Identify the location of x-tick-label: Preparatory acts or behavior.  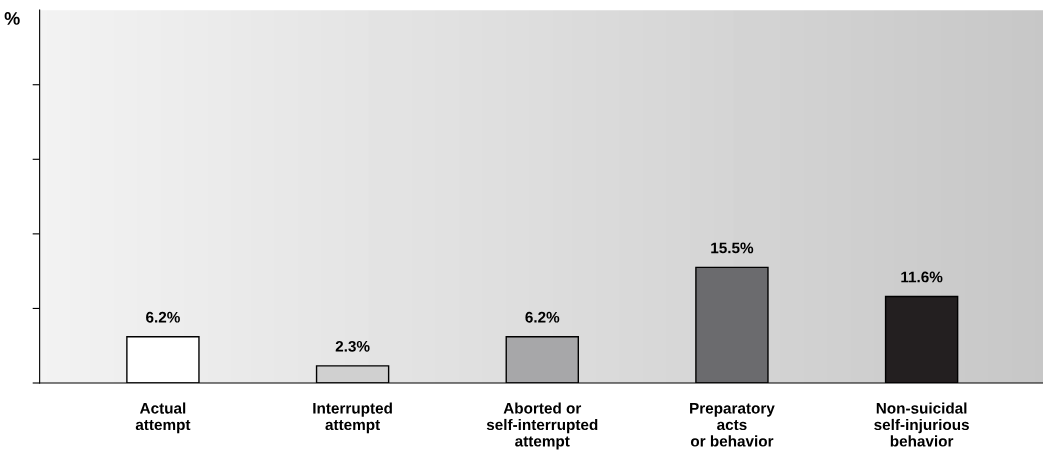
(732, 425).